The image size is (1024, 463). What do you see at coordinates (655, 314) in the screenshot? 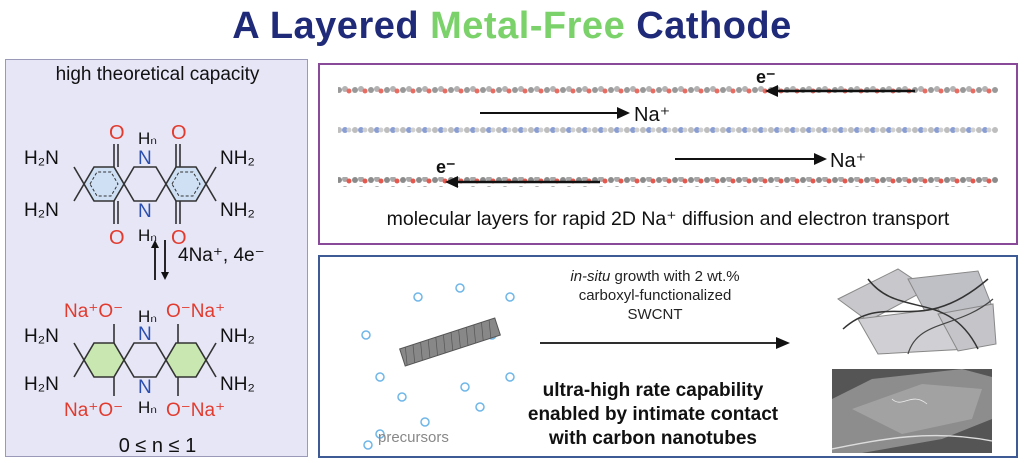
I see `growth-line-3: SWCNT` at bounding box center [655, 314].